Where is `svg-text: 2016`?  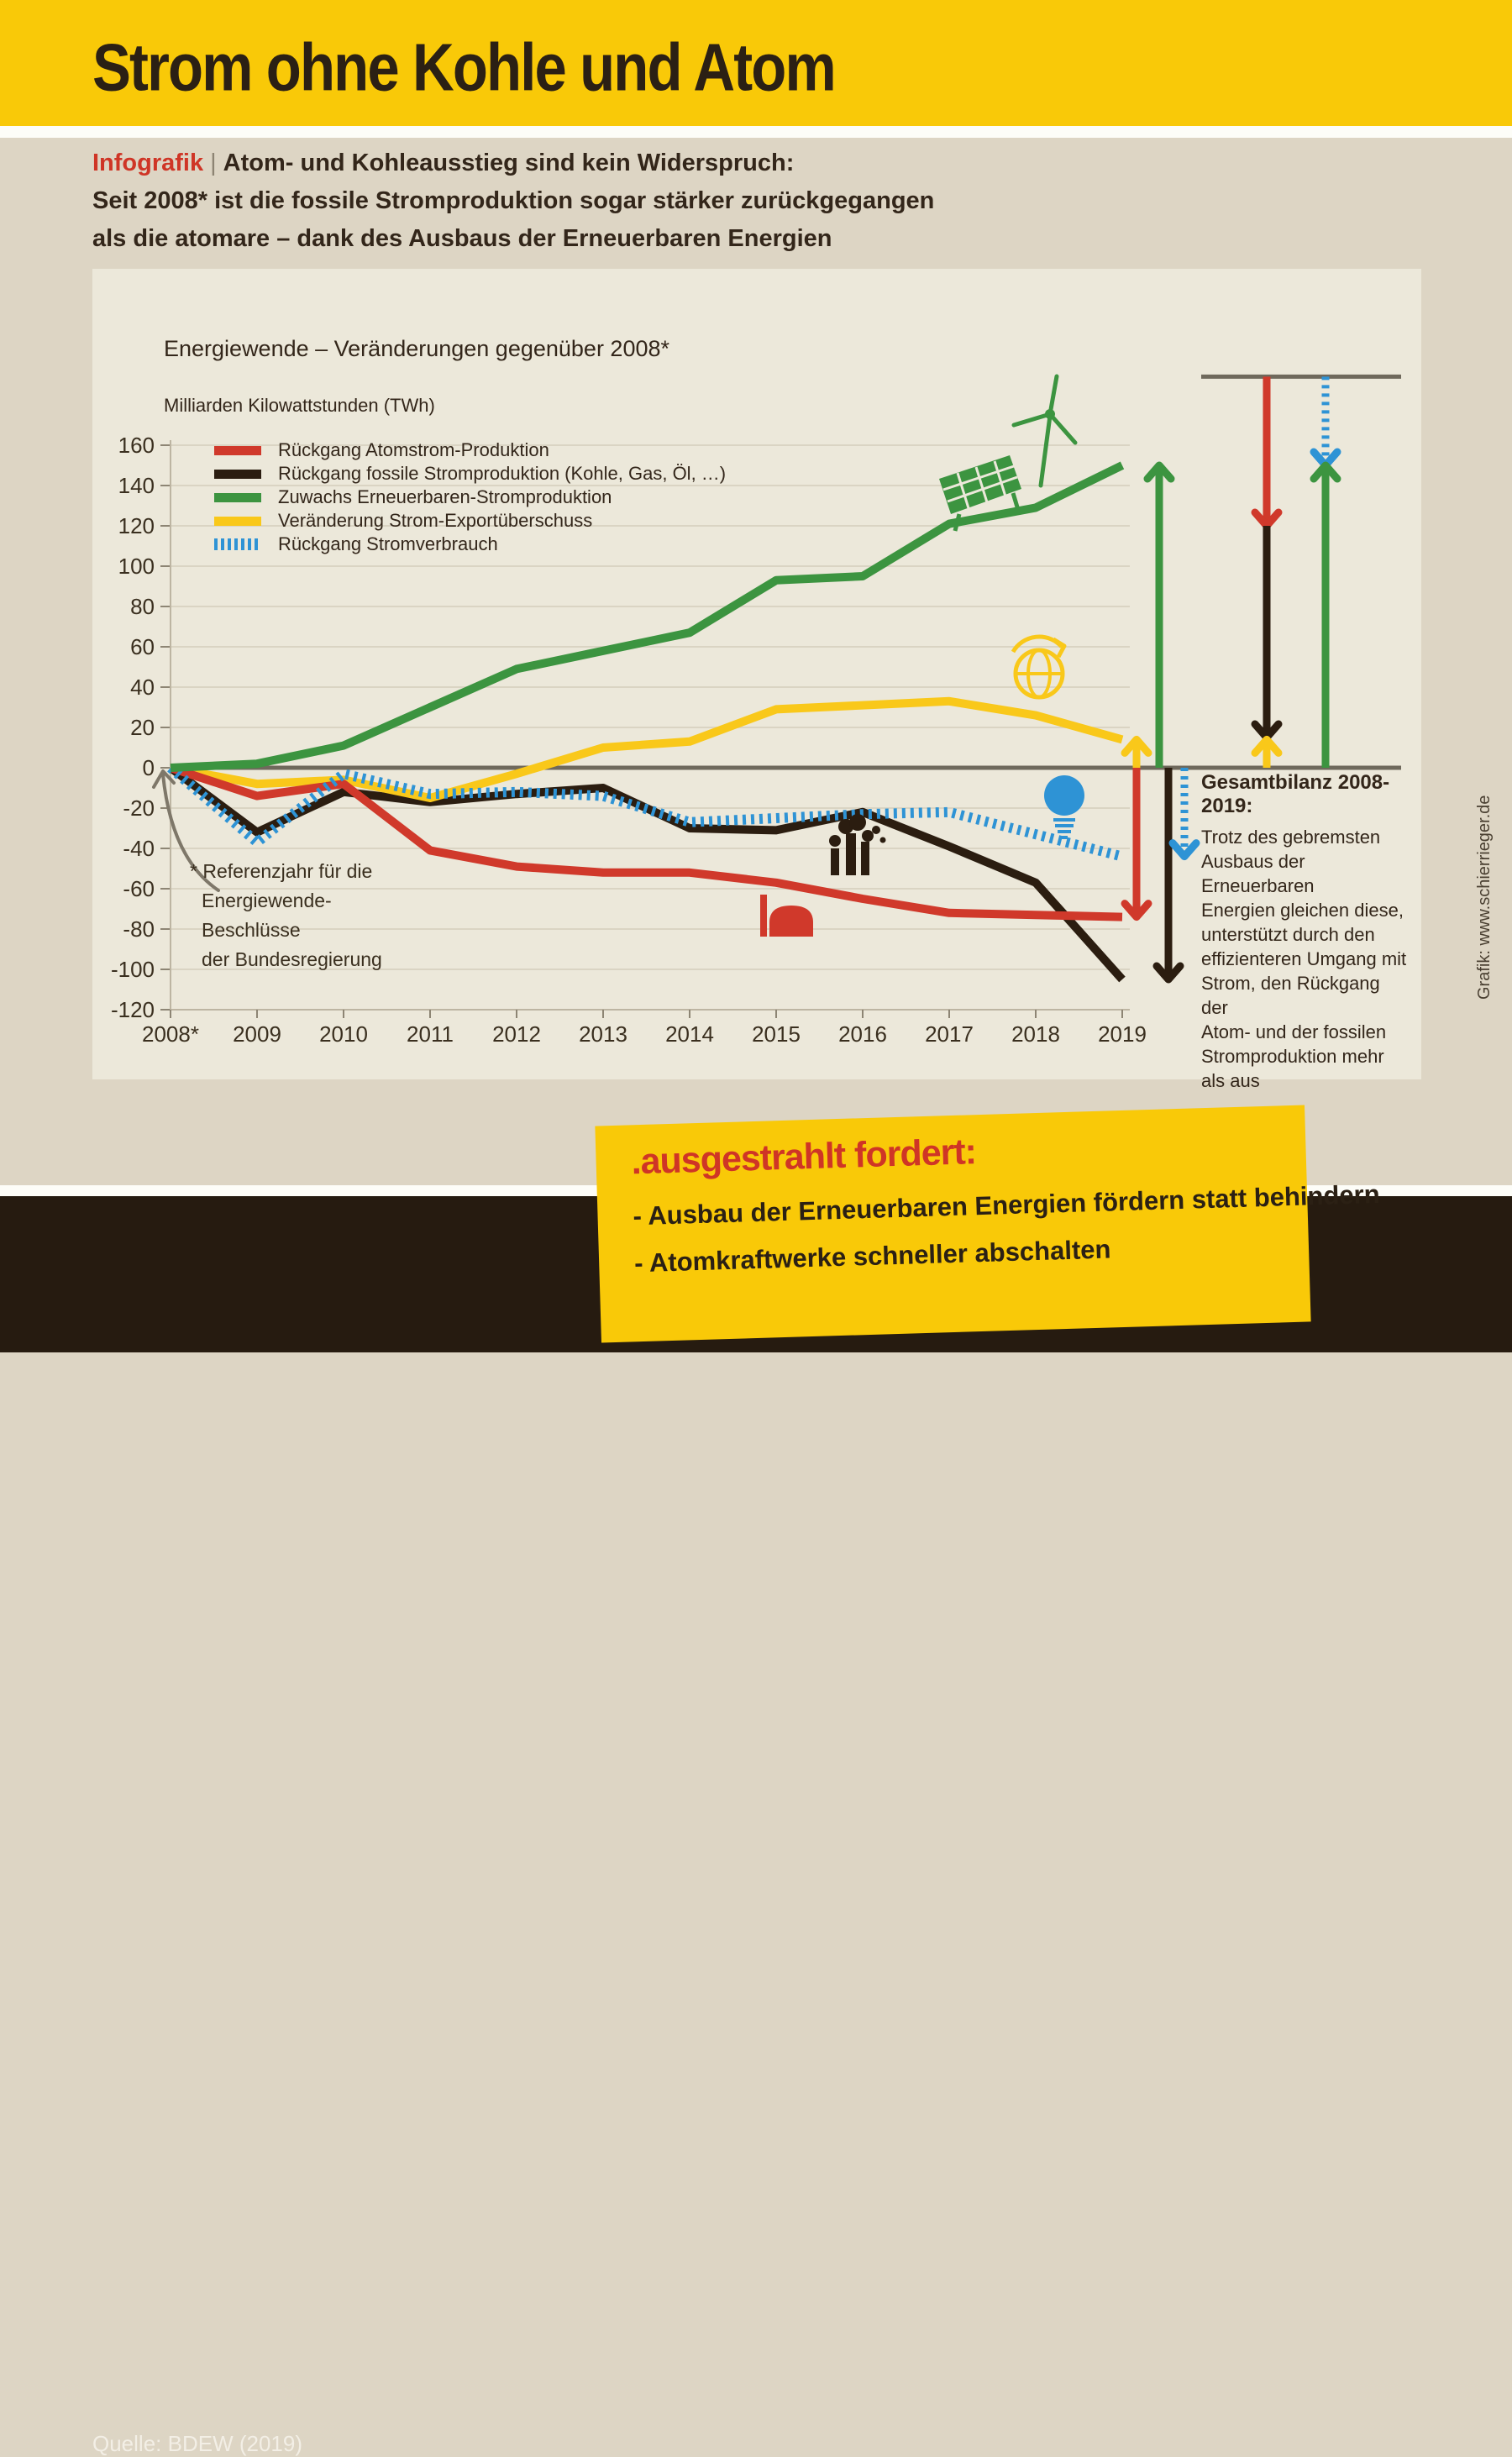 svg-text: 2016 is located at coordinates (862, 1034).